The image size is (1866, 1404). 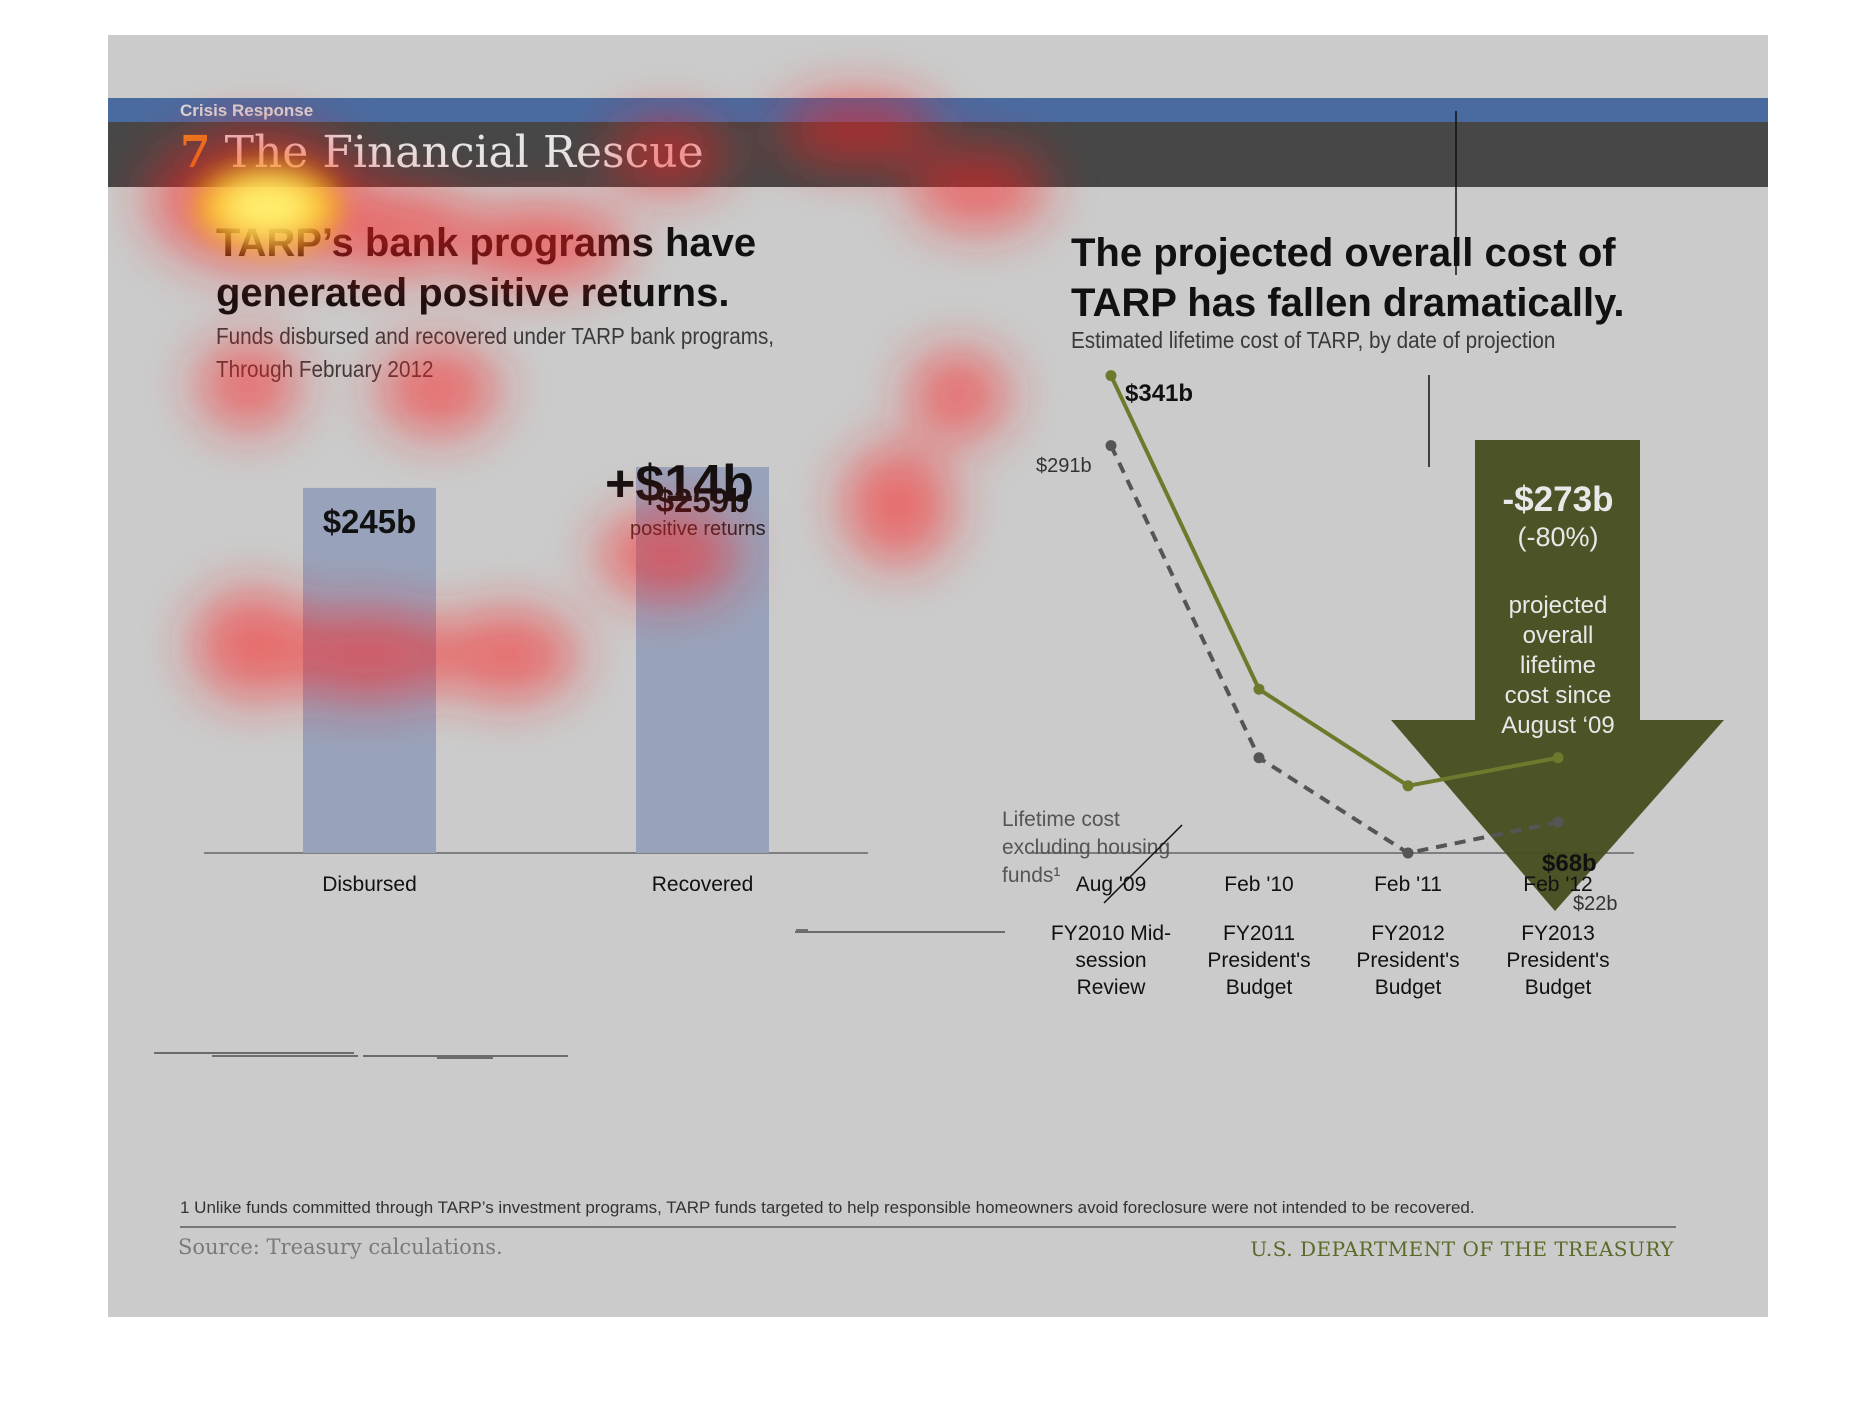 What do you see at coordinates (1557, 884) in the screenshot?
I see `x-category-label: Feb '12` at bounding box center [1557, 884].